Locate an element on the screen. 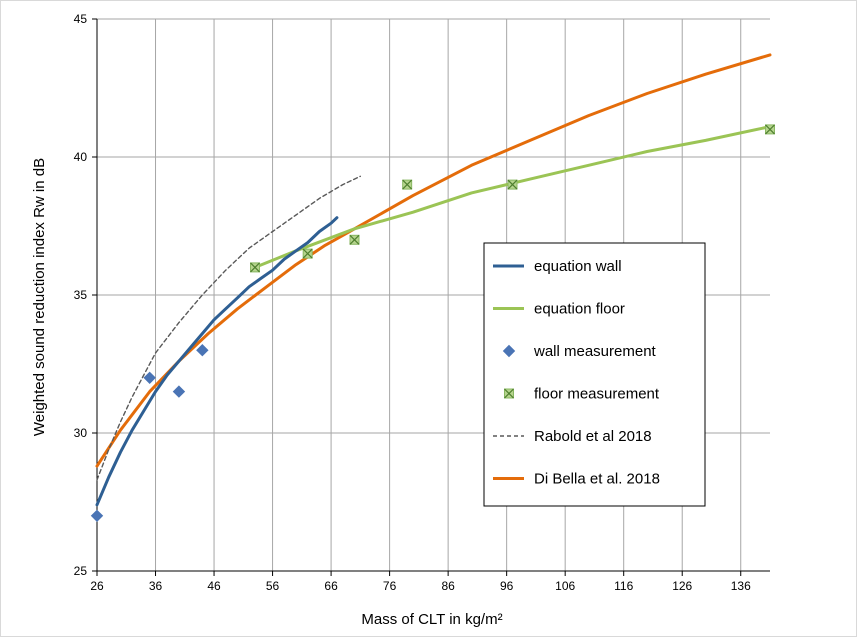 The width and height of the screenshot is (857, 637). legend-label-equation-wall: equation wall is located at coordinates (578, 266).